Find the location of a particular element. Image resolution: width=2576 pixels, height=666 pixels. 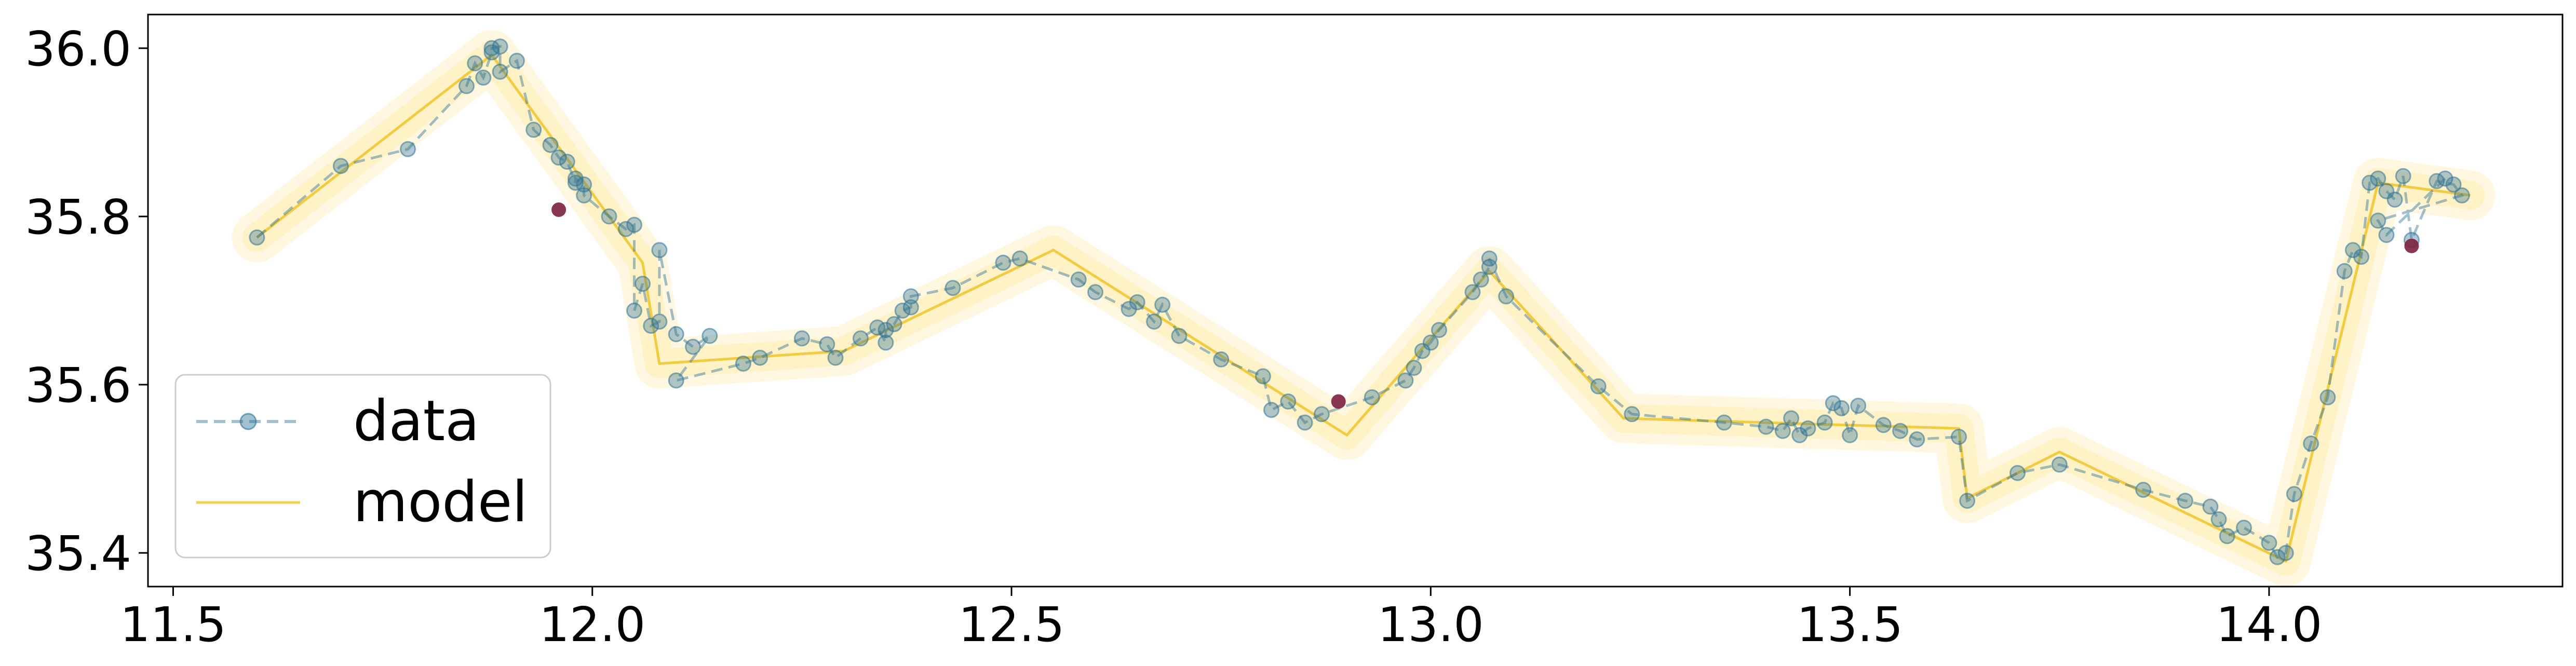

x-tick-label: 11.5 is located at coordinates (173, 625).